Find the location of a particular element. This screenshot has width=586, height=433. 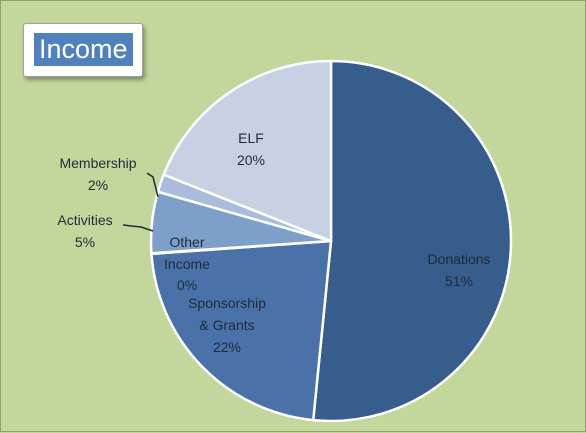

pie-slice-sponsorship-grants is located at coordinates (241, 330).